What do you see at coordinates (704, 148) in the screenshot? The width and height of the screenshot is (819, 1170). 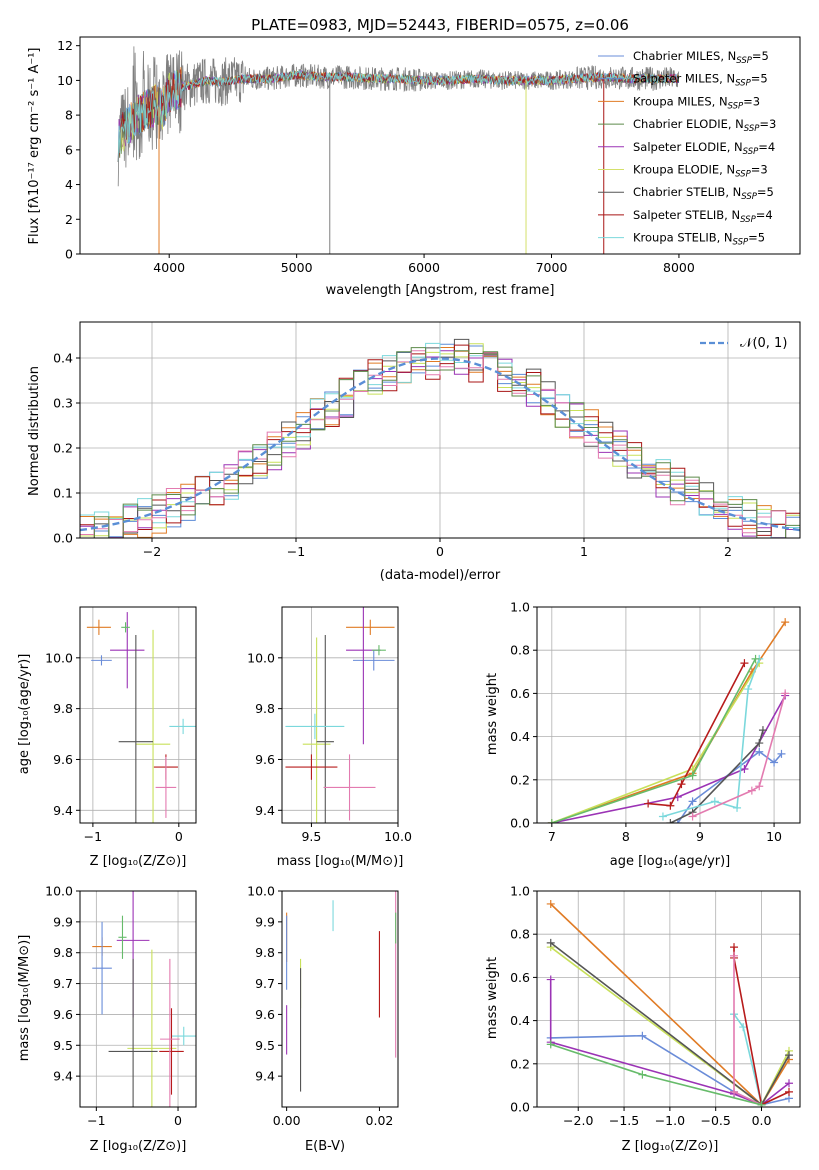 I see `legend-entry: Salpeter ELODIE, NSSP=4` at bounding box center [704, 148].